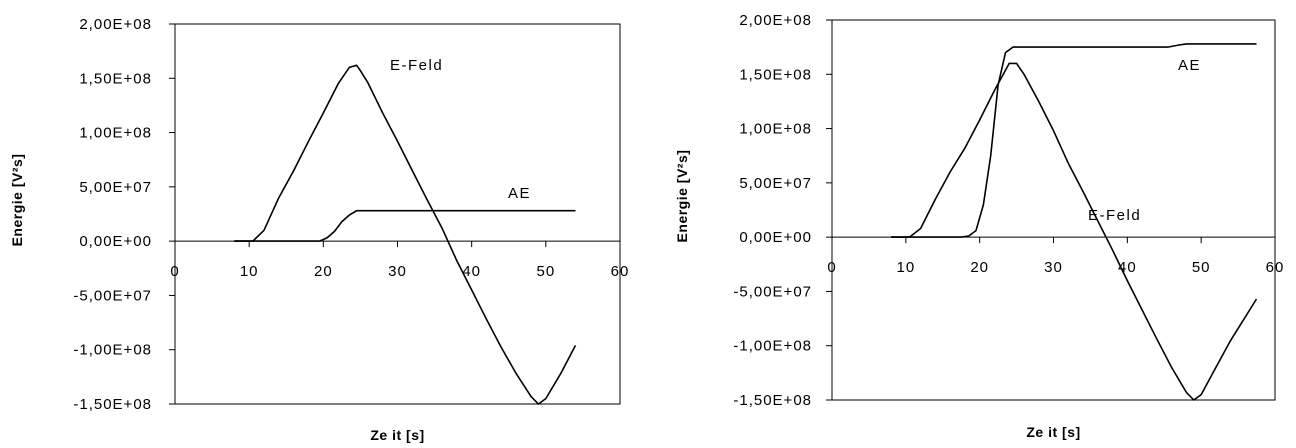 This screenshot has width=1296, height=448. I want to click on x-tick-label: 40, so click(471, 271).